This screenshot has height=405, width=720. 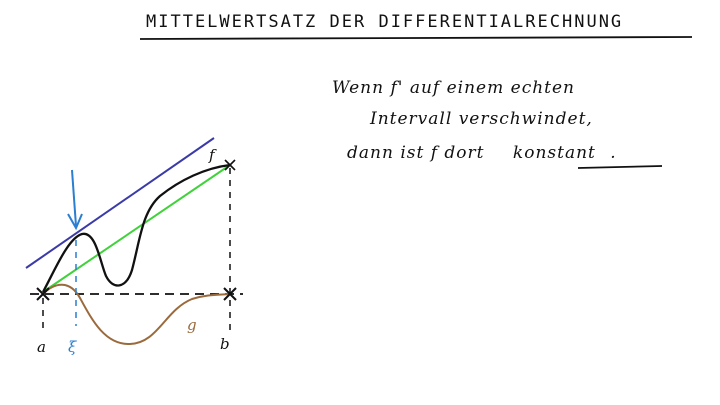 I want to click on curve-f, so click(x=136, y=228).